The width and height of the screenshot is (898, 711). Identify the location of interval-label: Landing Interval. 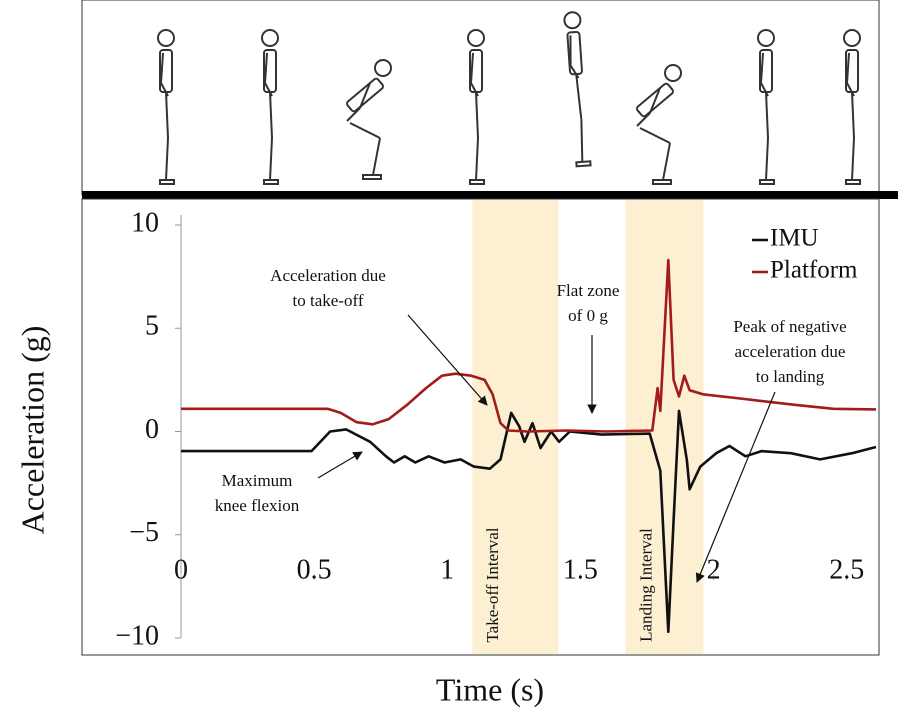
(645, 585).